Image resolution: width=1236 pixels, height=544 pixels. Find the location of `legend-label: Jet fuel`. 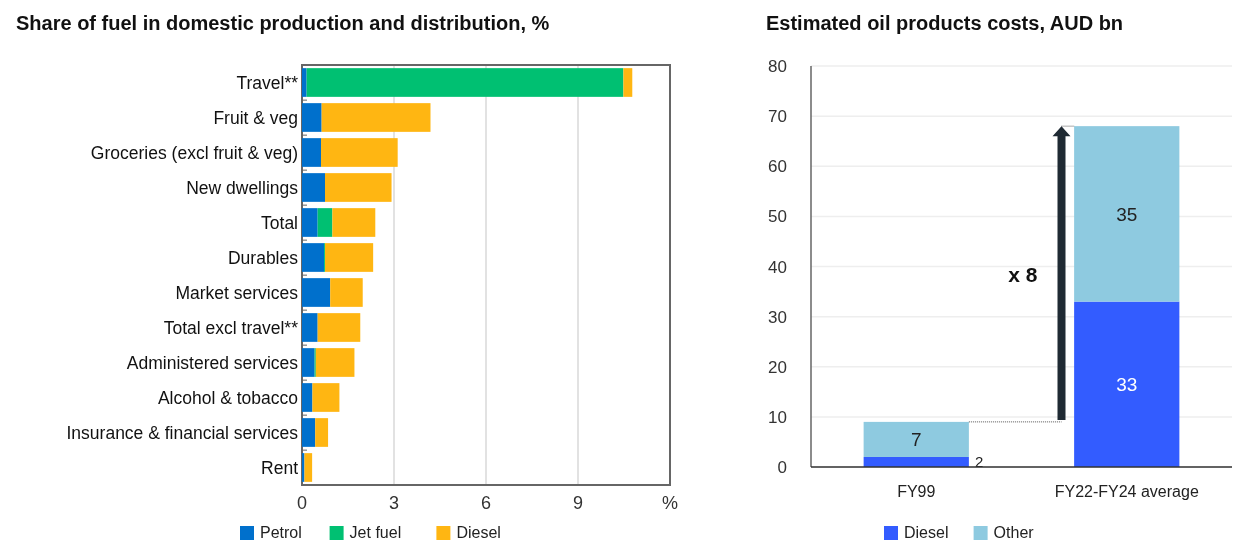

legend-label: Jet fuel is located at coordinates (375, 532).